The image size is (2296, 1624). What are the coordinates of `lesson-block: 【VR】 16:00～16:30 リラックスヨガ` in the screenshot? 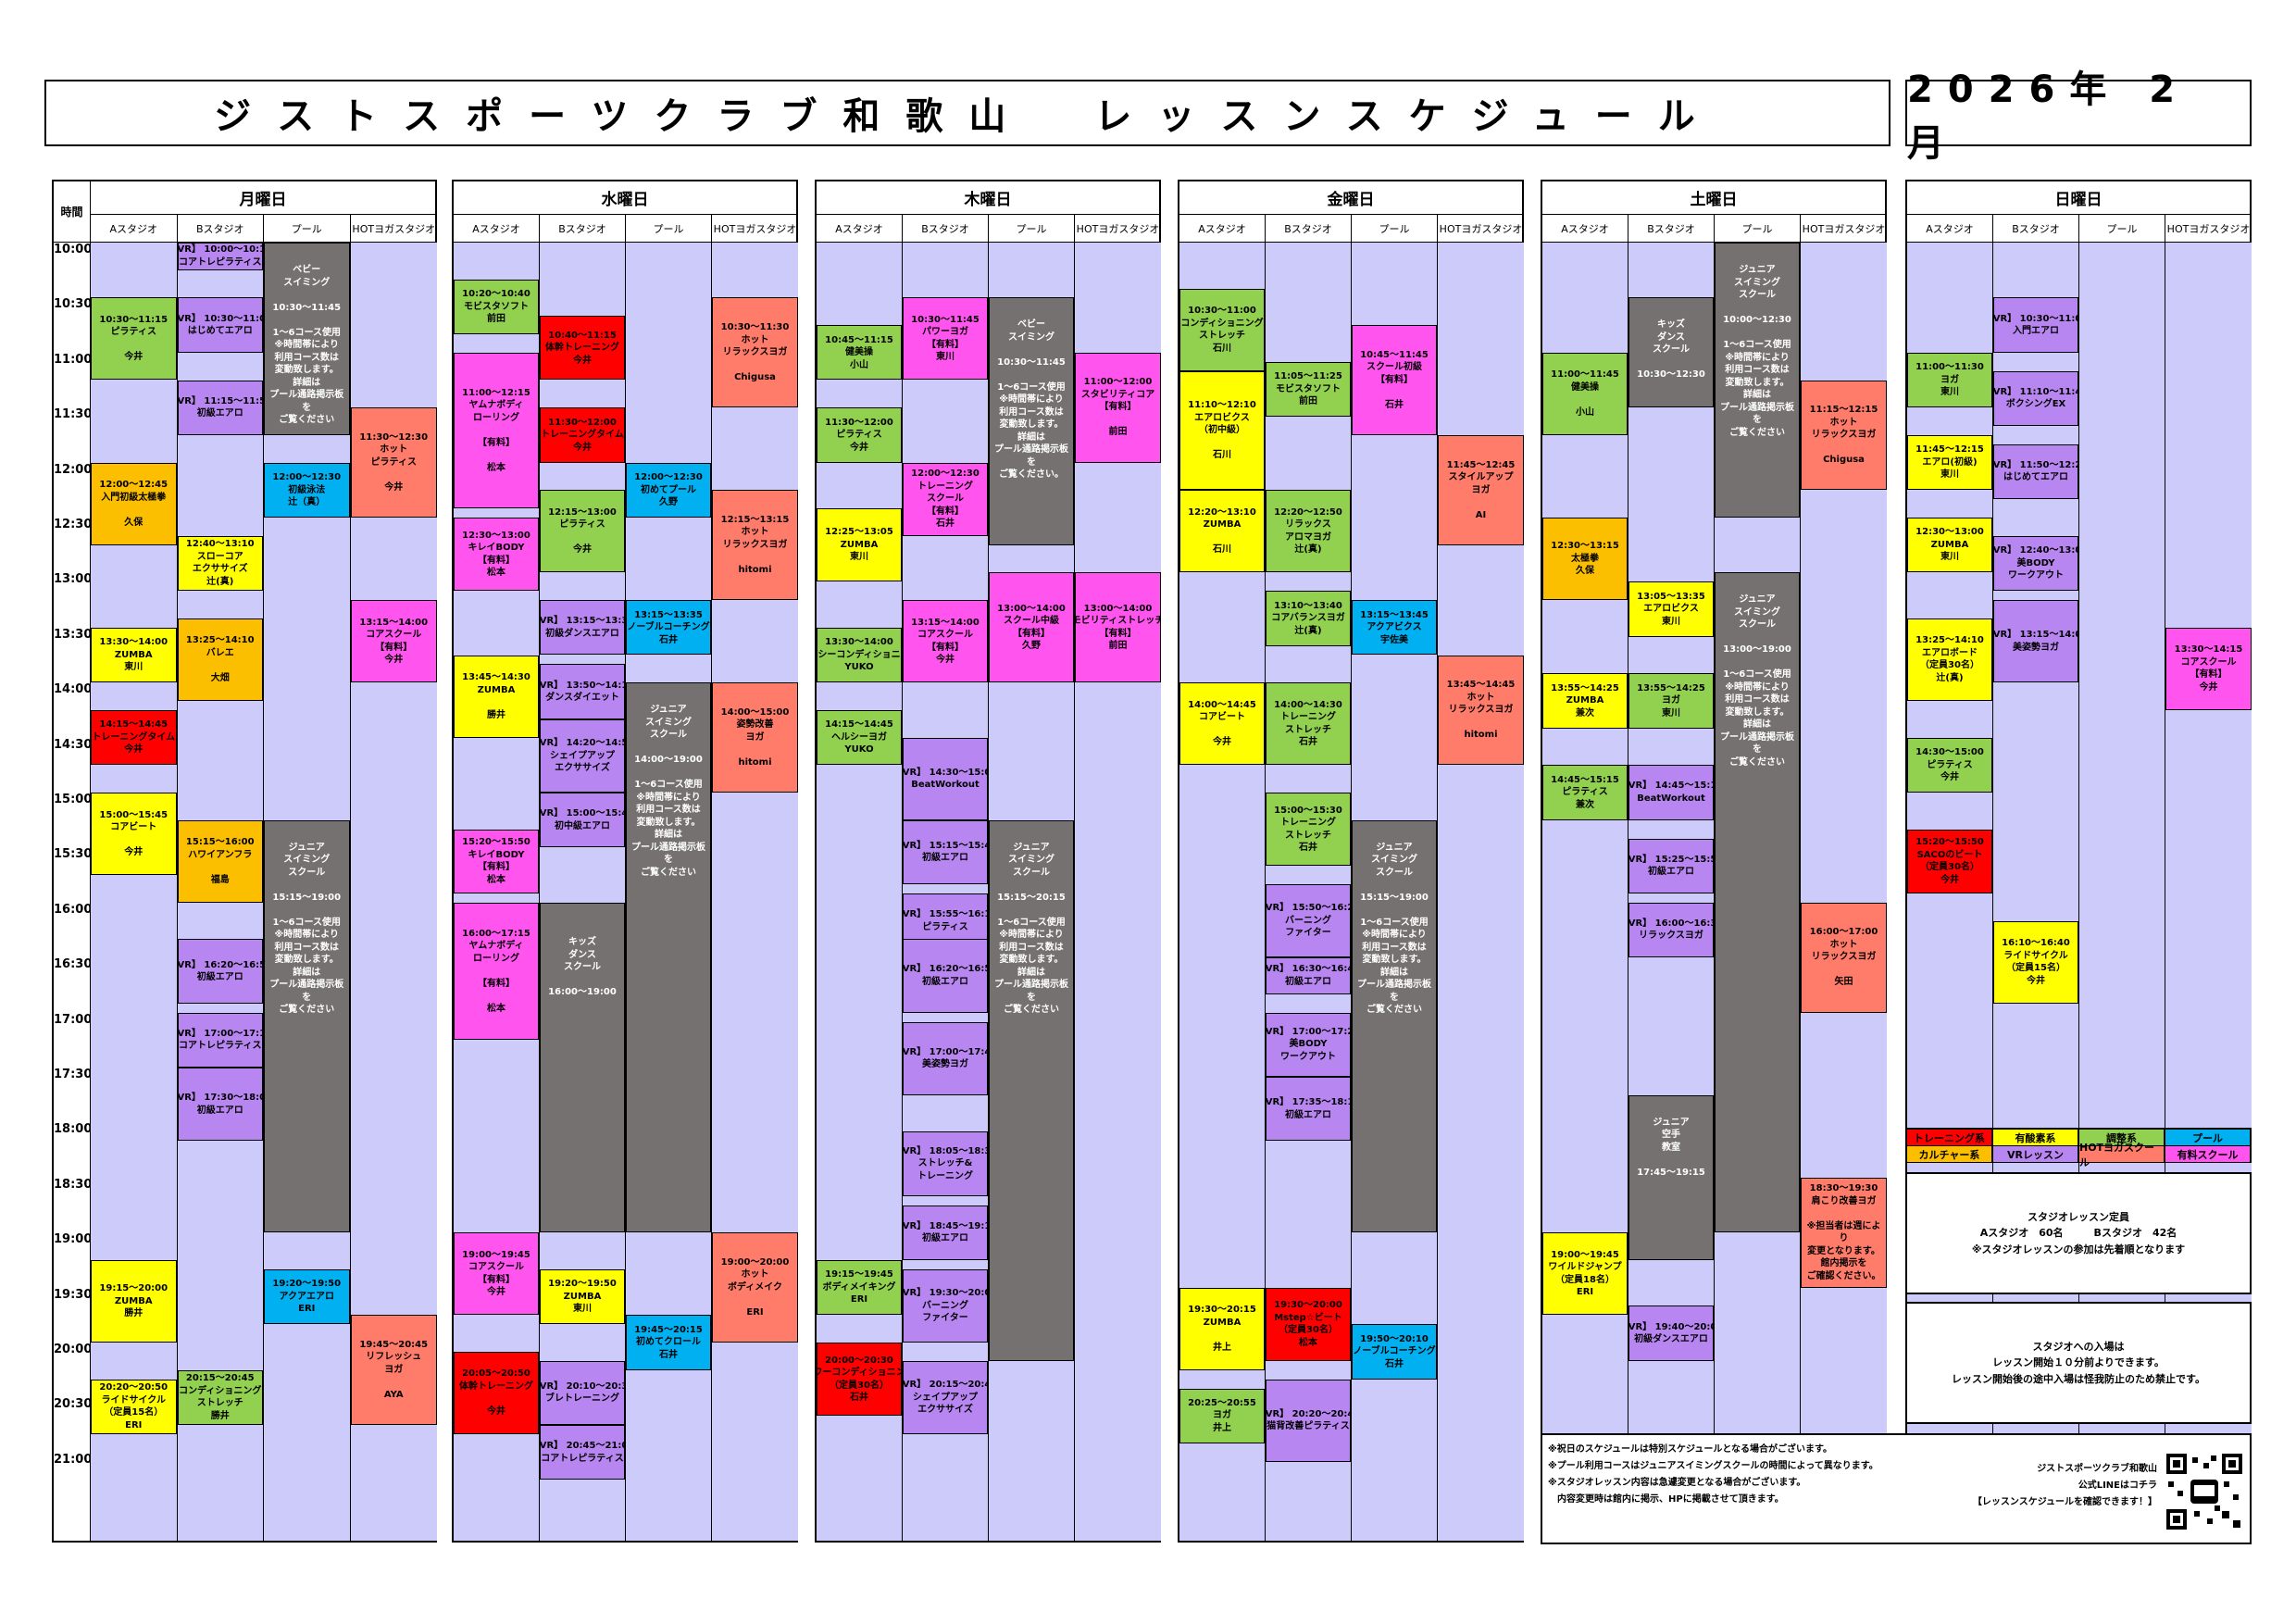 It's located at (1671, 930).